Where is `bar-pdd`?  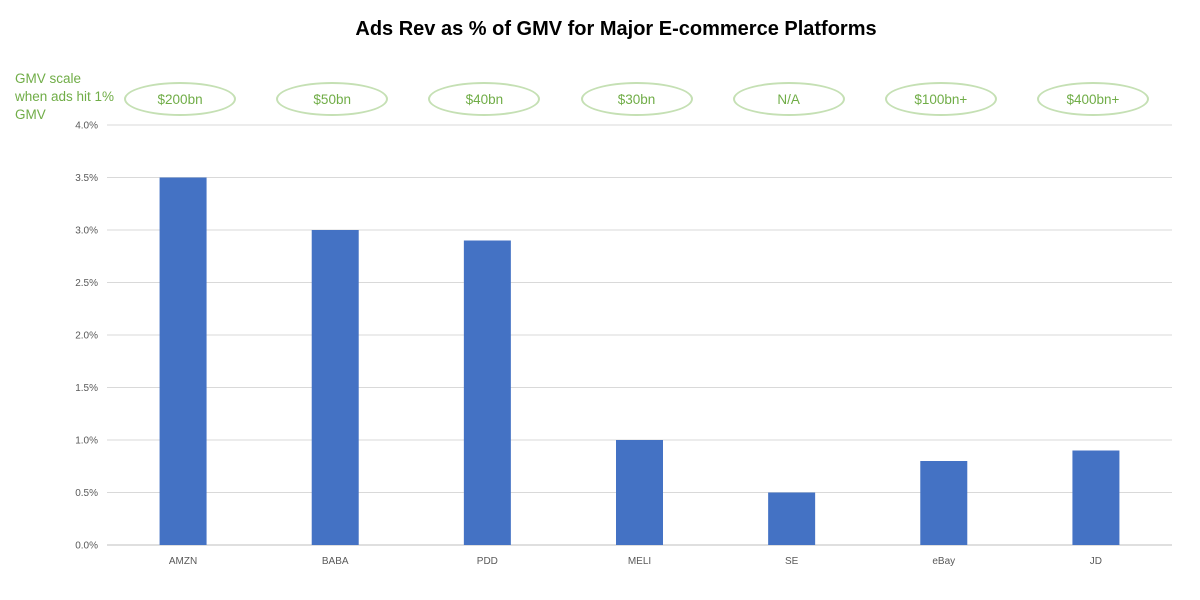
bar-pdd is located at coordinates (487, 392).